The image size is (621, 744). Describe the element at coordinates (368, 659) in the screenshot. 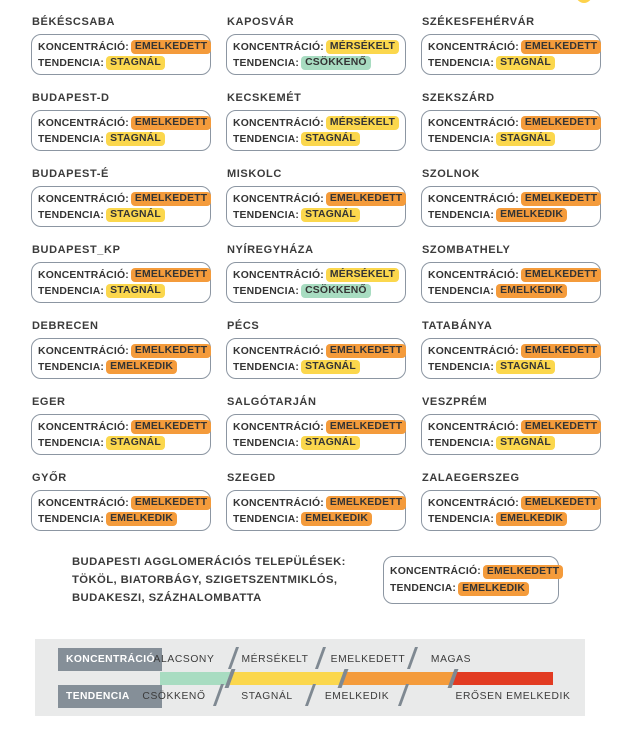

I see `legend-concentration-level: EMELKEDETT` at that location.